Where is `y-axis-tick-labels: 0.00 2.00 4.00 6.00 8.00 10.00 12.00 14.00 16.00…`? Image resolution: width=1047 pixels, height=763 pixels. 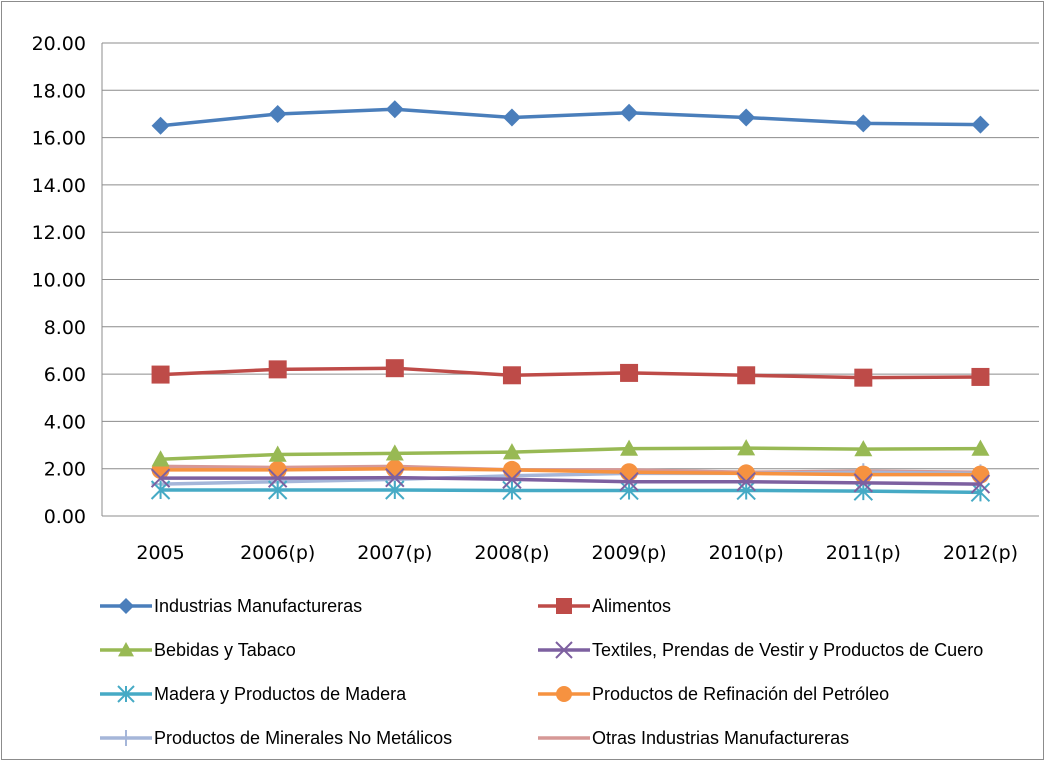
y-axis-tick-labels: 0.00 2.00 4.00 6.00 8.00 10.00 12.00 14.00 16.00… is located at coordinates (59, 280).